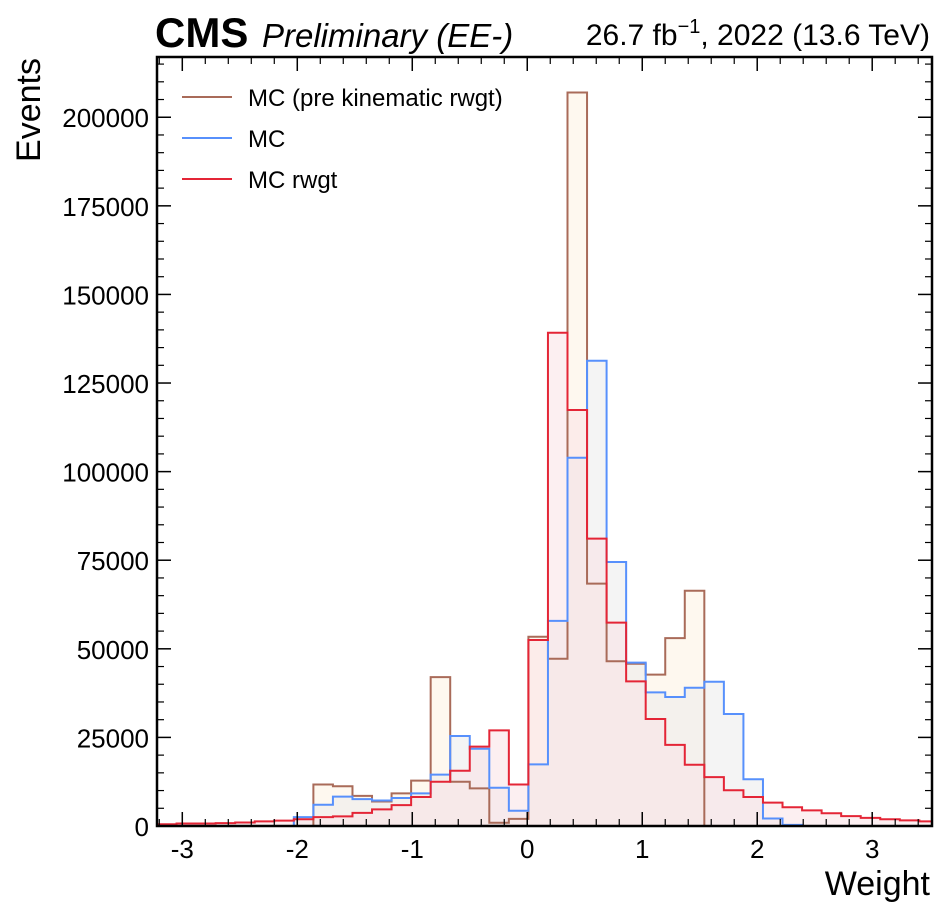  Describe the element at coordinates (689, 27) in the screenshot. I see `lumi-exponent: −1` at that location.